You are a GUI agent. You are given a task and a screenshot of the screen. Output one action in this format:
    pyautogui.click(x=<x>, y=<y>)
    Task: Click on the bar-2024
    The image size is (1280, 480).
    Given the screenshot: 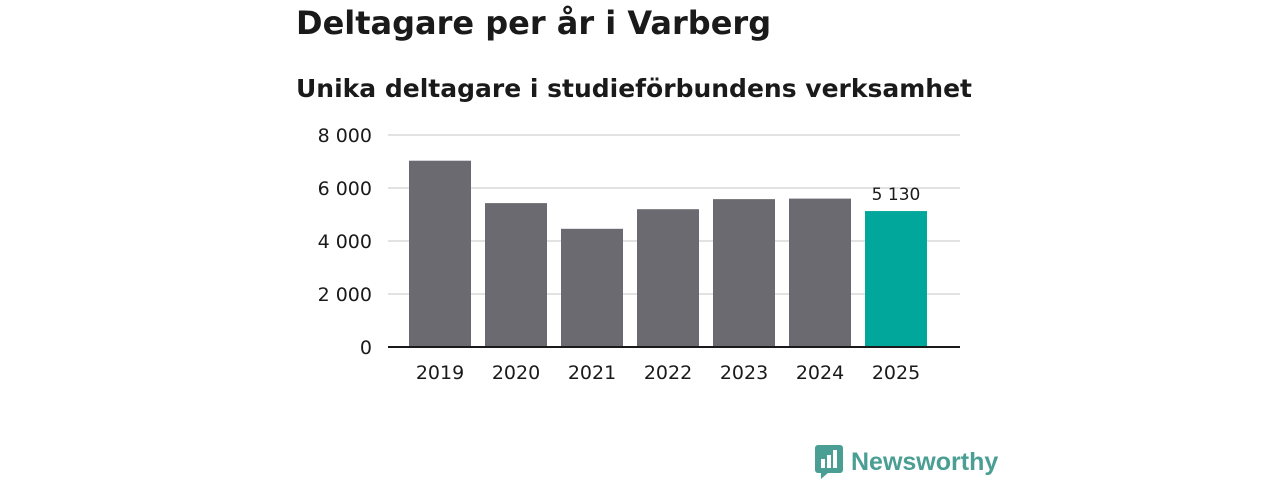 What is the action you would take?
    pyautogui.click(x=820, y=272)
    